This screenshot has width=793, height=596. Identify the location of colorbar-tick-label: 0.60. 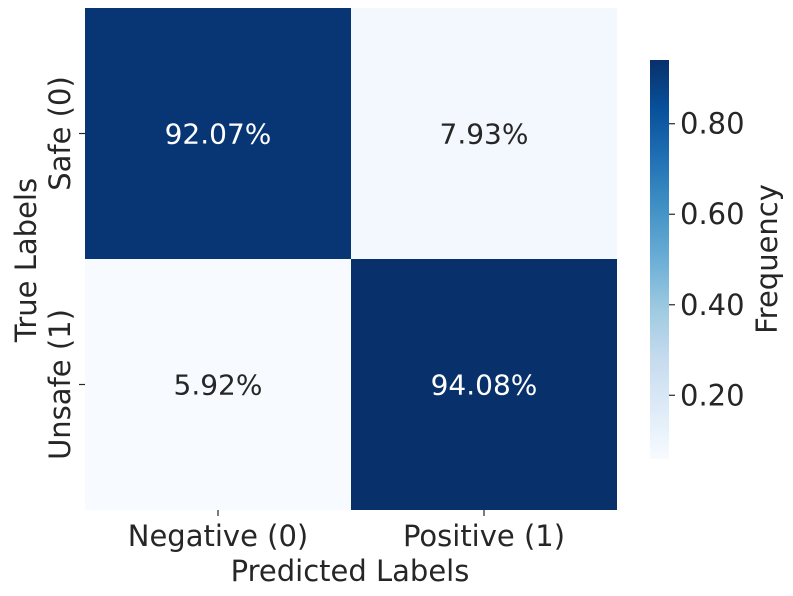
(712, 214).